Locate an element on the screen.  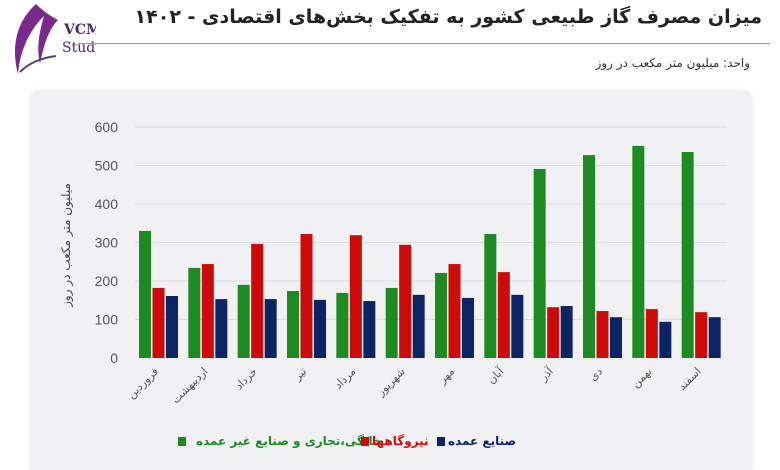
x-tick-label: بهمن is located at coordinates (641, 377).